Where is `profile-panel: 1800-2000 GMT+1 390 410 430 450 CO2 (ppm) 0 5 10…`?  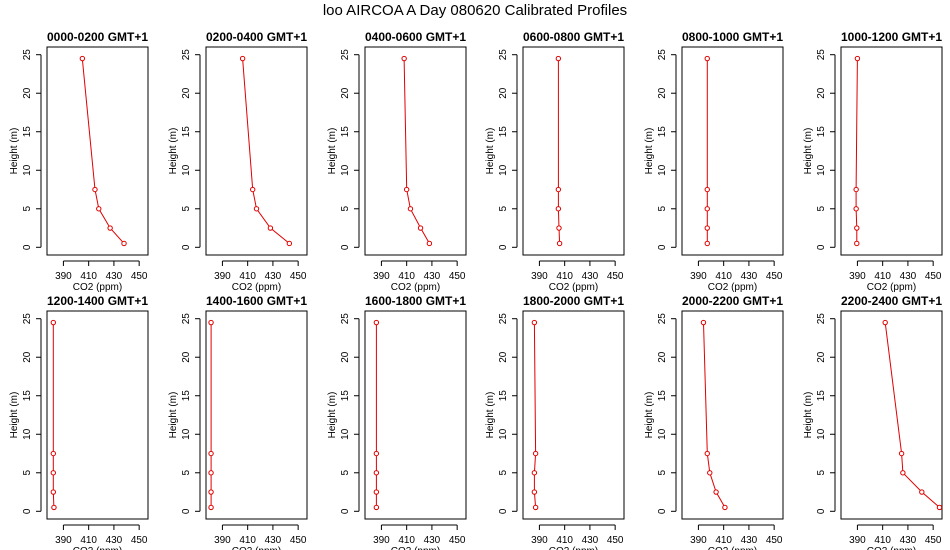 profile-panel: 1800-2000 GMT+1 390 410 430 450 CO2 (ppm) 0 5 10… is located at coordinates (555, 422).